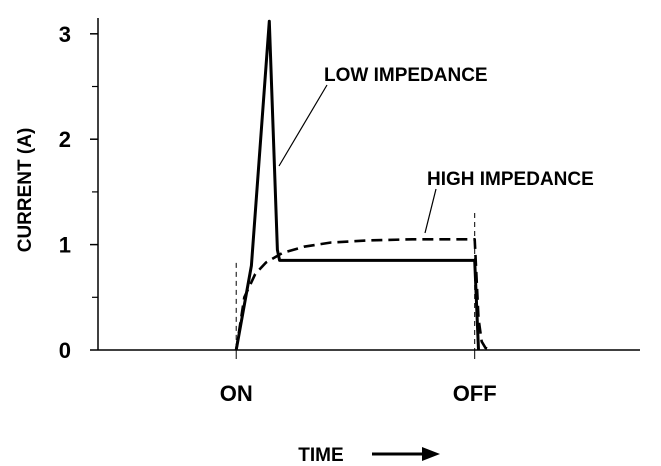 This screenshot has width=661, height=466. What do you see at coordinates (363, 295) in the screenshot?
I see `series-high-impedance` at bounding box center [363, 295].